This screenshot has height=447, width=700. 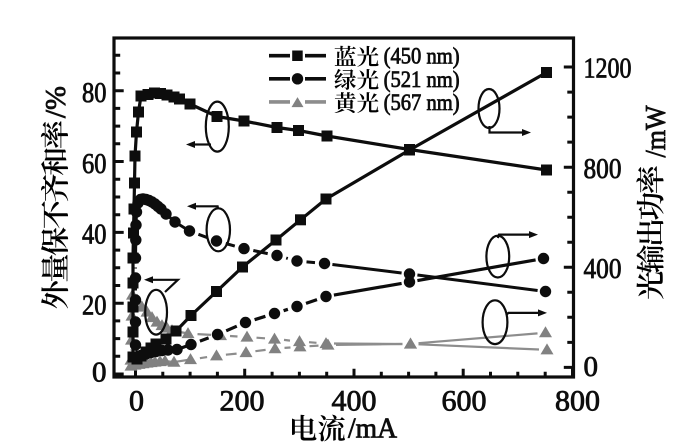 I want to click on svg-text: 80, so click(x=94, y=93).